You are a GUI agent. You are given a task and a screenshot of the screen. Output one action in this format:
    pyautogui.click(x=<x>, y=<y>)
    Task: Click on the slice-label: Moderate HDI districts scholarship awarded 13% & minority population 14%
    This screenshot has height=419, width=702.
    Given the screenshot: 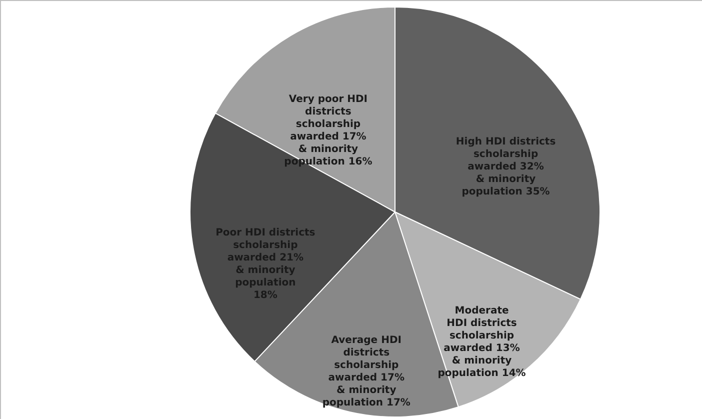 What is the action you would take?
    pyautogui.click(x=482, y=342)
    